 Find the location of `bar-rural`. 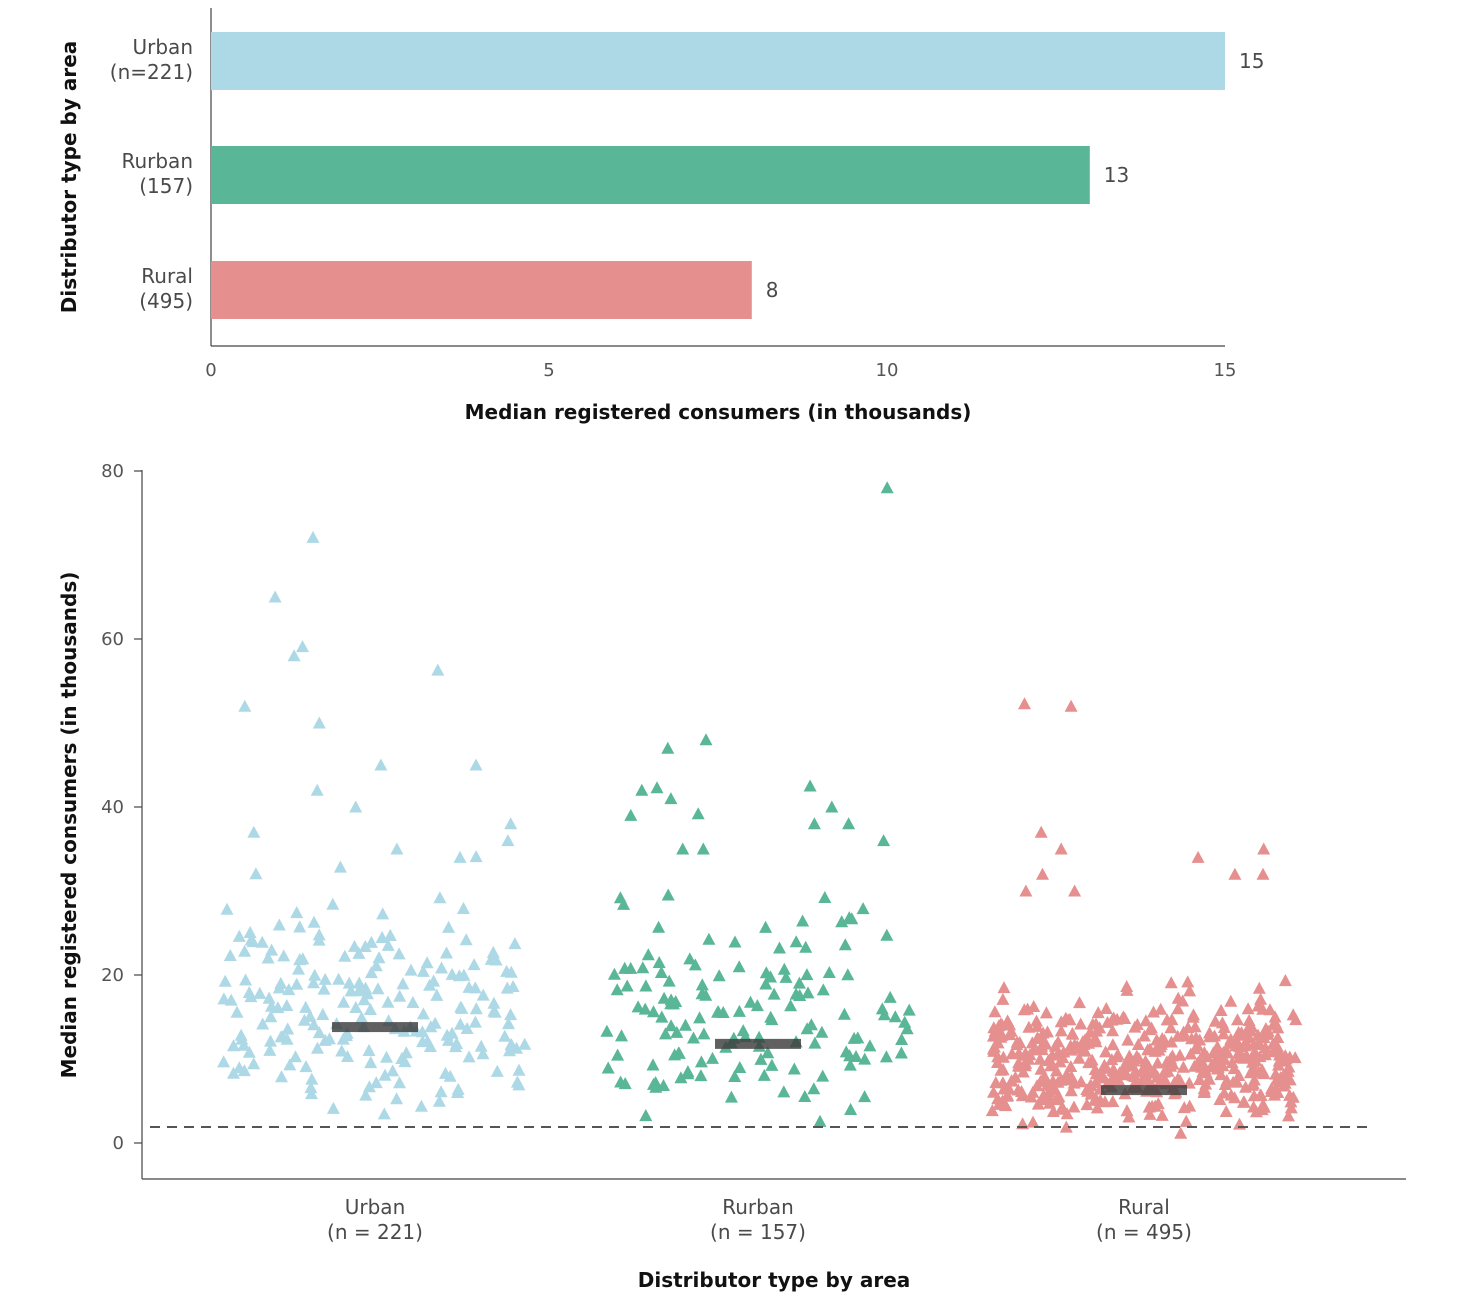

bar-rural is located at coordinates (481, 290).